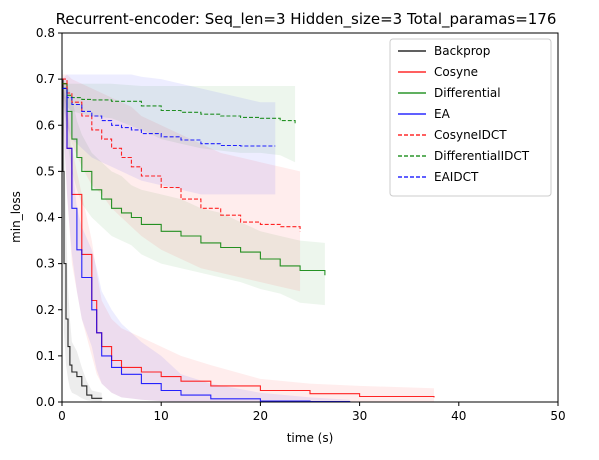 Image resolution: width=599 pixels, height=460 pixels. What do you see at coordinates (45, 218) in the screenshot?
I see `y-tick-label: 0.4` at bounding box center [45, 218].